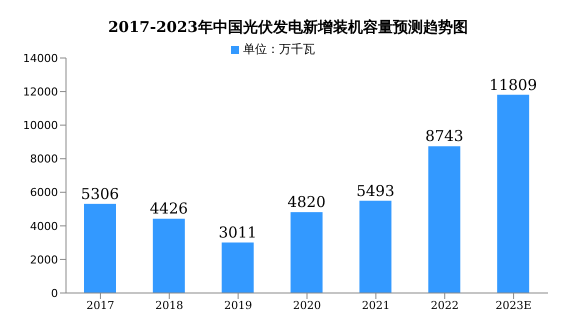 Image resolution: width=576 pixels, height=326 pixels. I want to click on y-tick-label: 12000, so click(40, 91).